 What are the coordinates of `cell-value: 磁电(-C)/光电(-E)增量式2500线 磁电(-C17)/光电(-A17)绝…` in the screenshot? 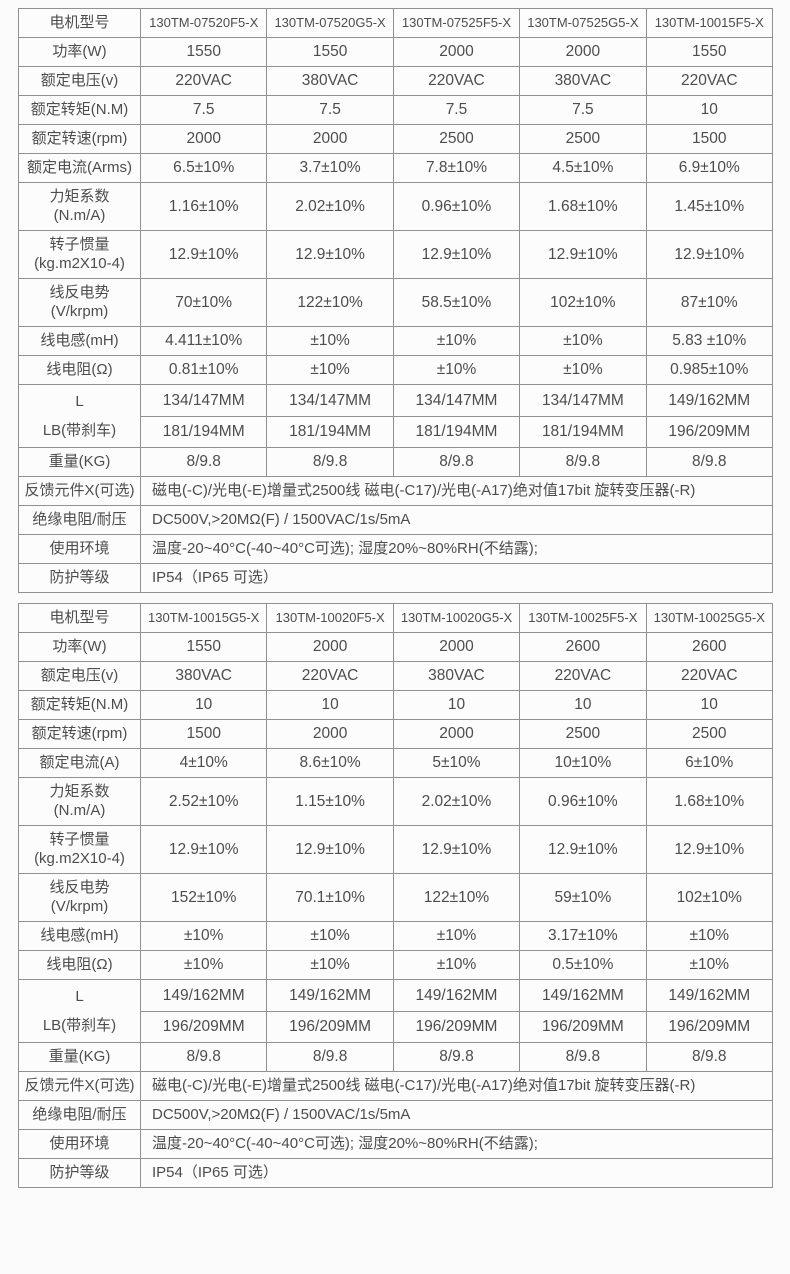 It's located at (456, 1086).